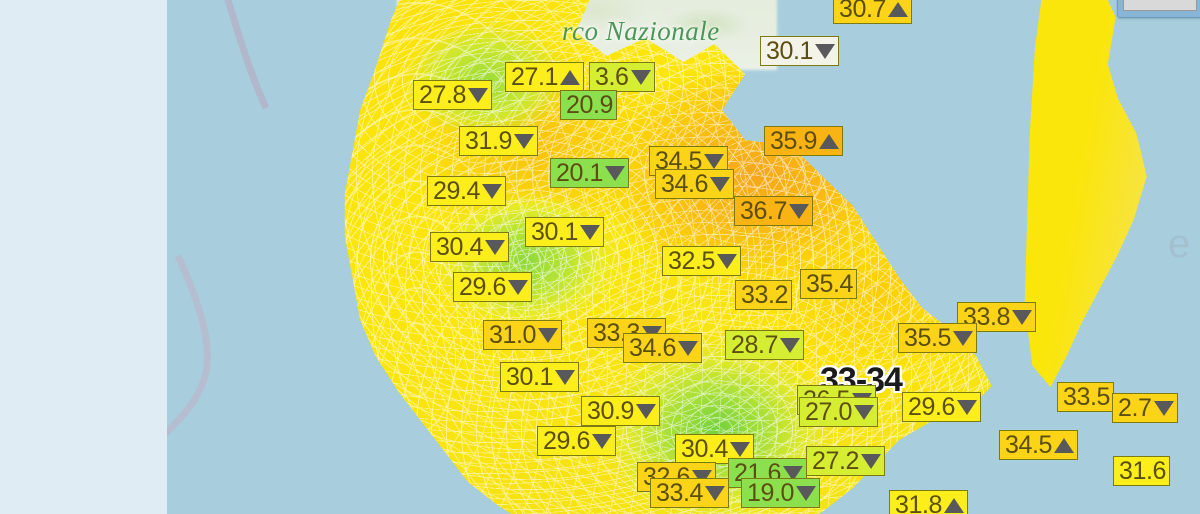  I want to click on station-temperature-label: 35.9, so click(804, 141).